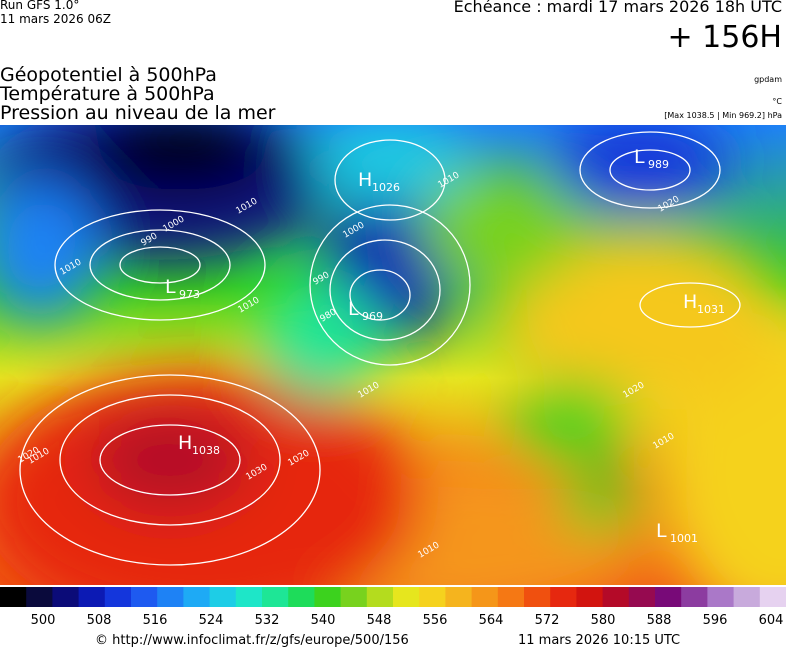 The height and width of the screenshot is (648, 786). What do you see at coordinates (267, 620) in the screenshot?
I see `colorbar-label: 532` at bounding box center [267, 620].